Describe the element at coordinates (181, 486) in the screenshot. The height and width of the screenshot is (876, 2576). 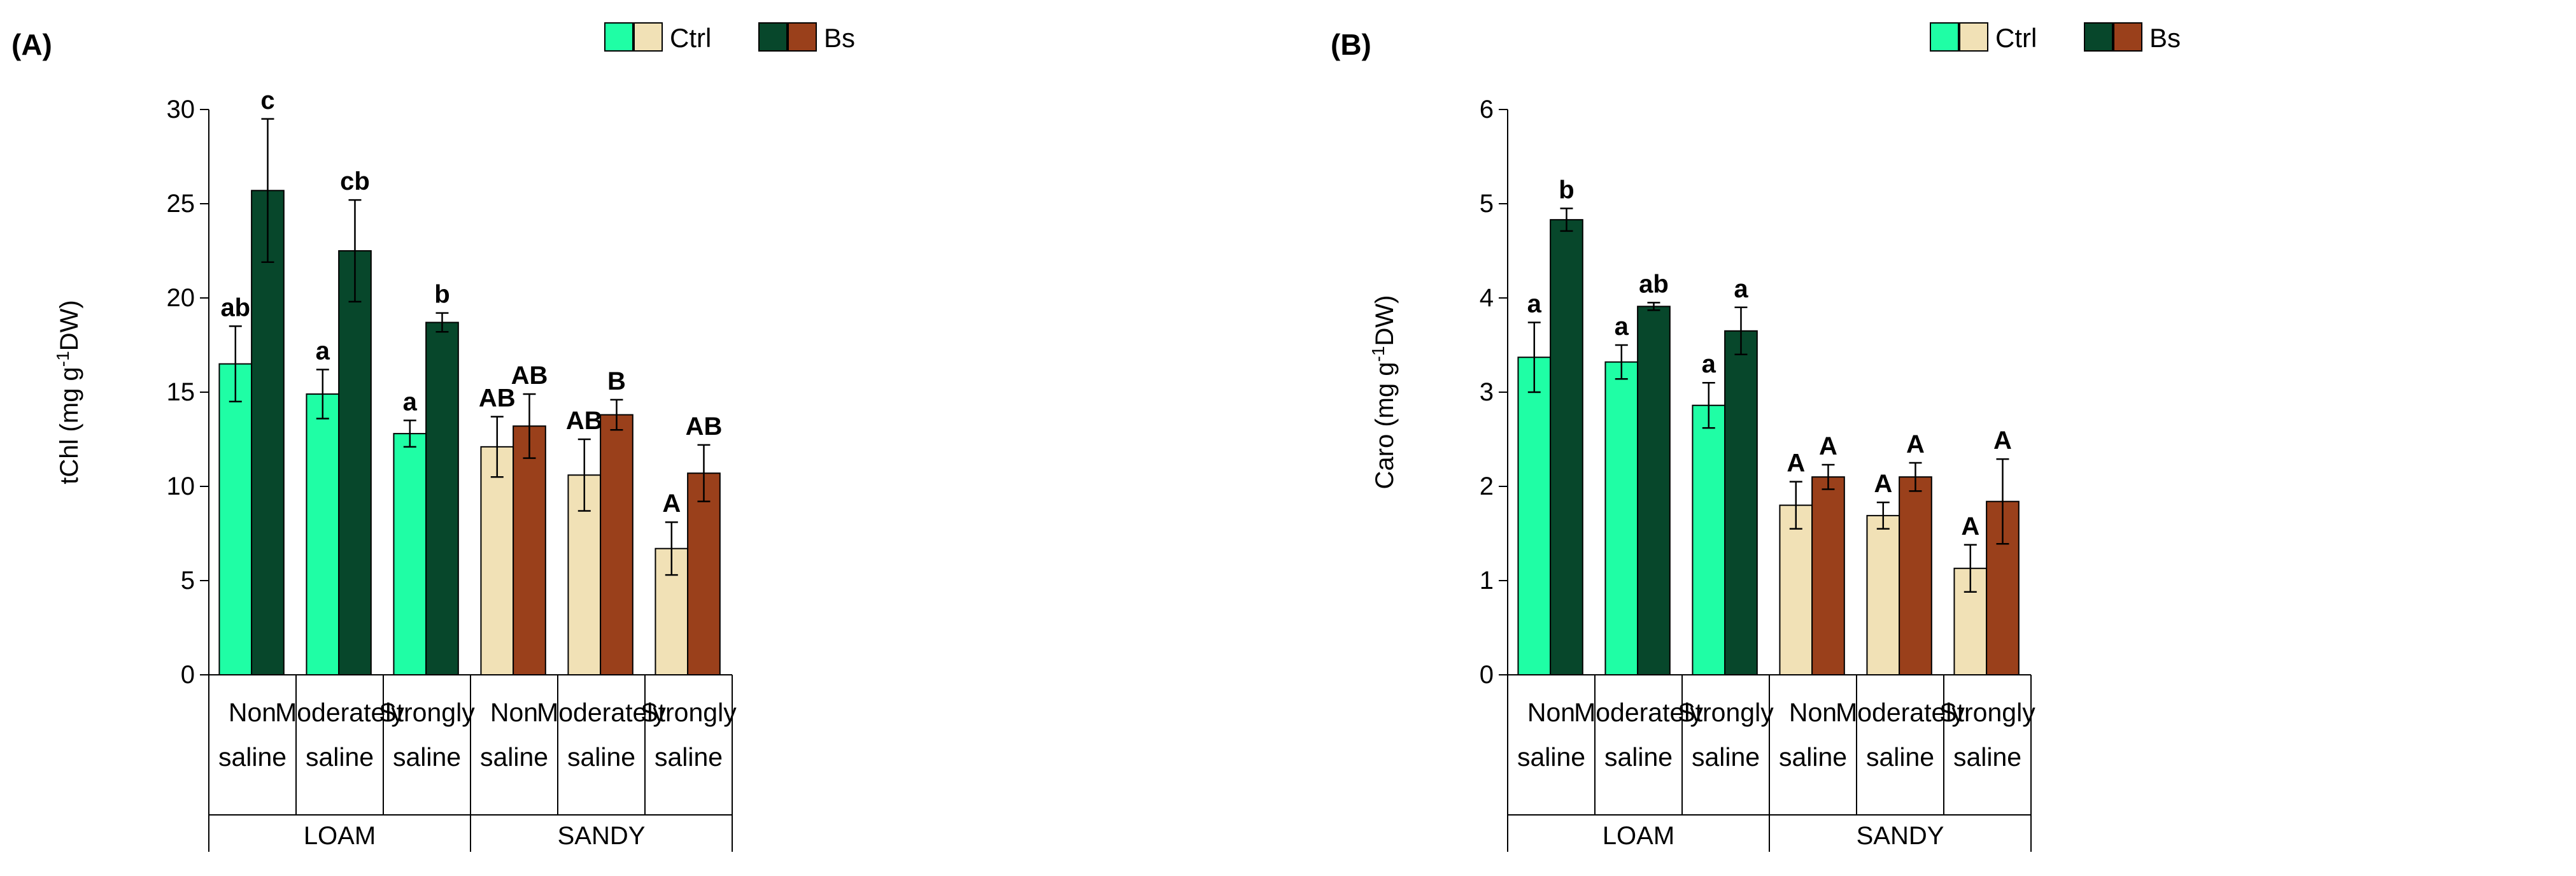
I see `y-tick-label: 10` at that location.